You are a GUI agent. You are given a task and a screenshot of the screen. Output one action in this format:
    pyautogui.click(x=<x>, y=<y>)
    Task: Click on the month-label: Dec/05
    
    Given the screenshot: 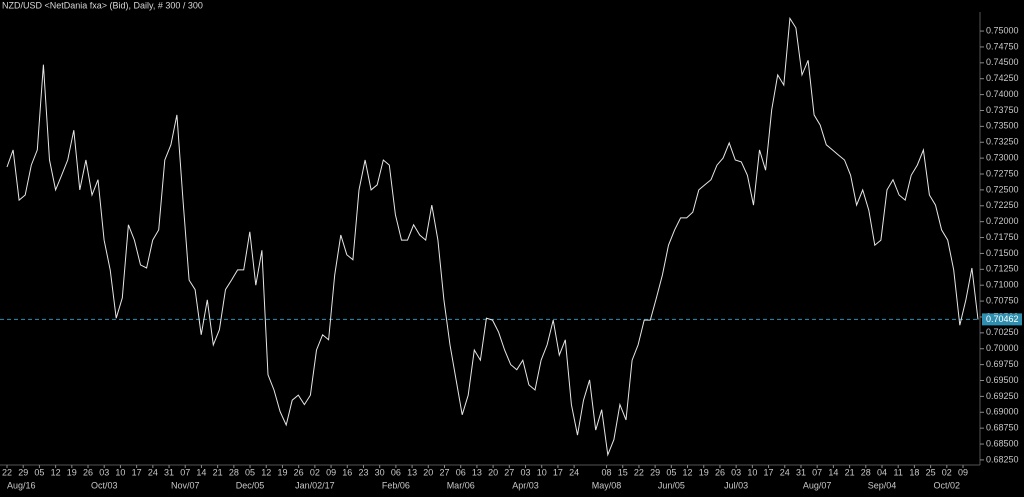 What is the action you would take?
    pyautogui.click(x=250, y=485)
    